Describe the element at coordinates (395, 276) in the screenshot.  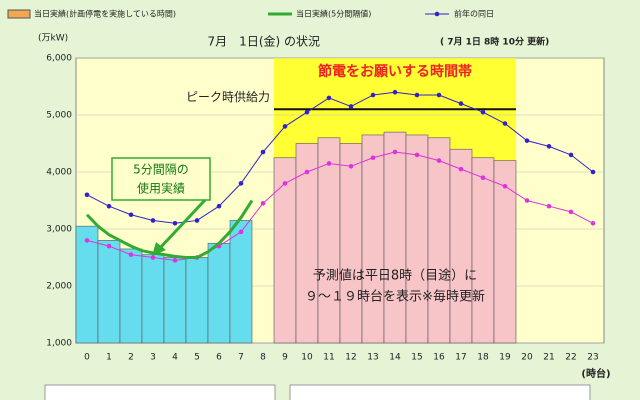
I see `annotation: 予測値は平日8時（目途）に` at that location.